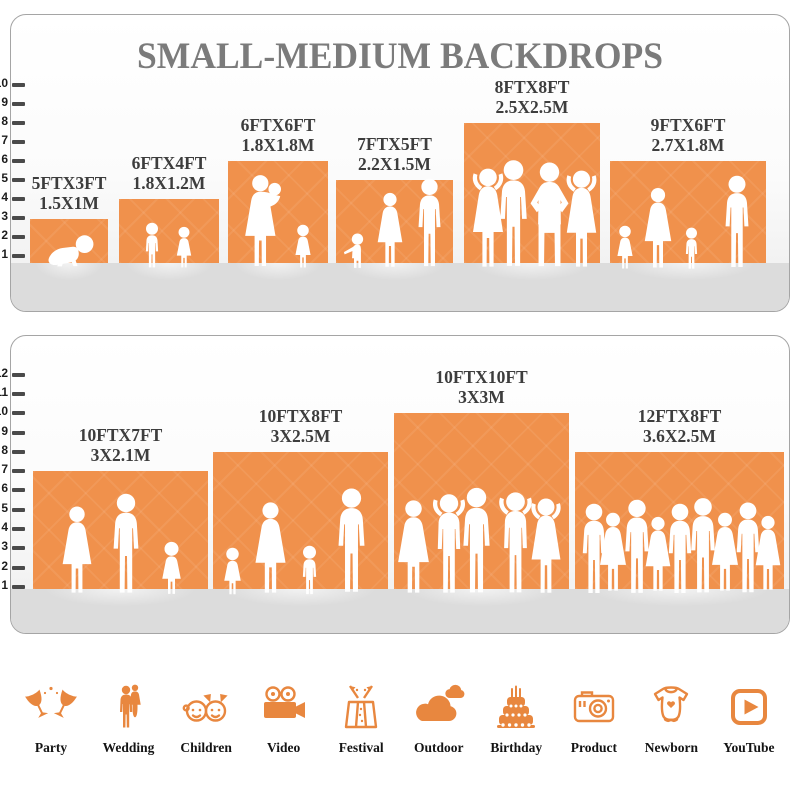 This screenshot has width=800, height=800. I want to click on size-label: 12FTX8FT 3.6X2.5M, so click(679, 426).